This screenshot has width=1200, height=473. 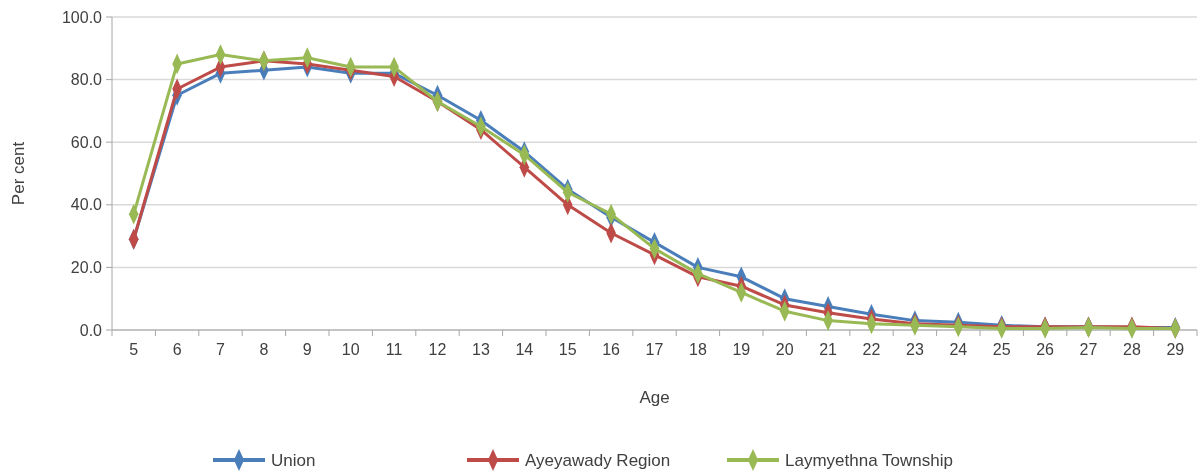 What do you see at coordinates (394, 349) in the screenshot?
I see `x-tick-label: 11` at bounding box center [394, 349].